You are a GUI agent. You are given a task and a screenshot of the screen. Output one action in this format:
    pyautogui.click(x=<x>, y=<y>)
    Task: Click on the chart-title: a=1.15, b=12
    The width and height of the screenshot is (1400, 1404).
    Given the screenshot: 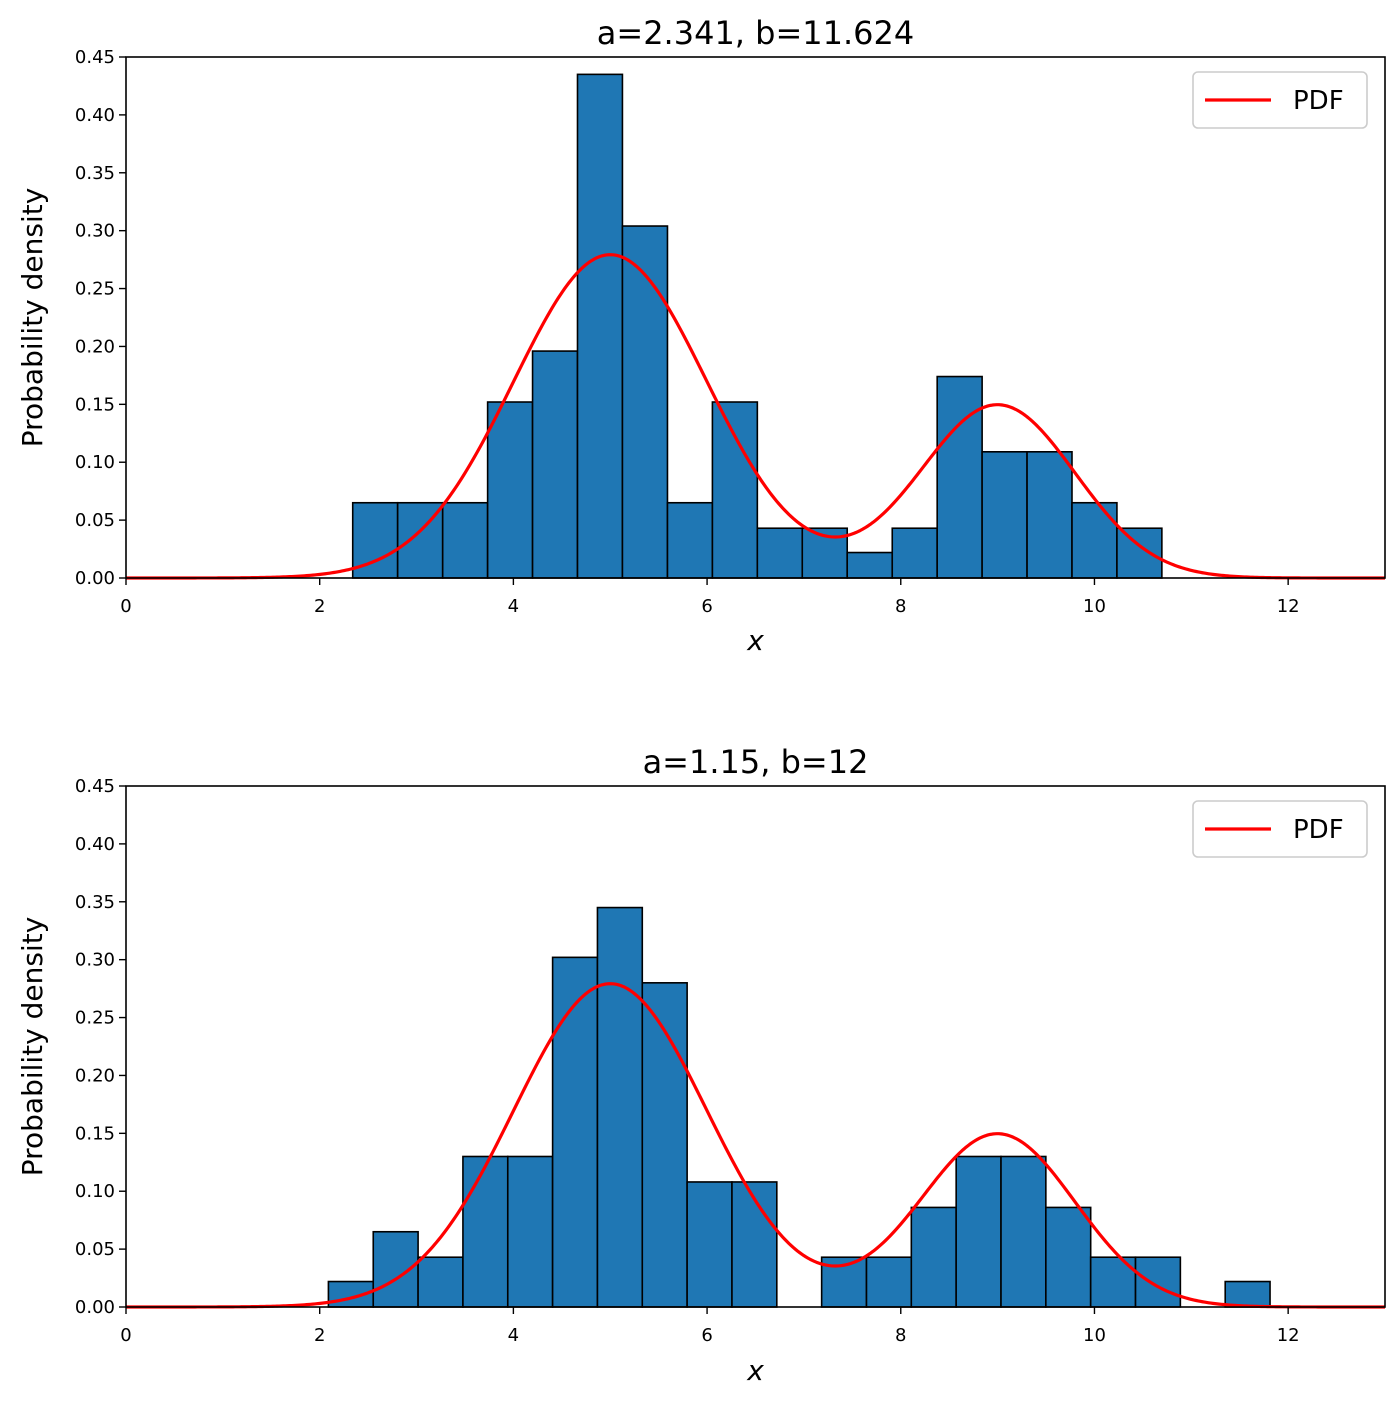 What is the action you would take?
    pyautogui.click(x=756, y=762)
    